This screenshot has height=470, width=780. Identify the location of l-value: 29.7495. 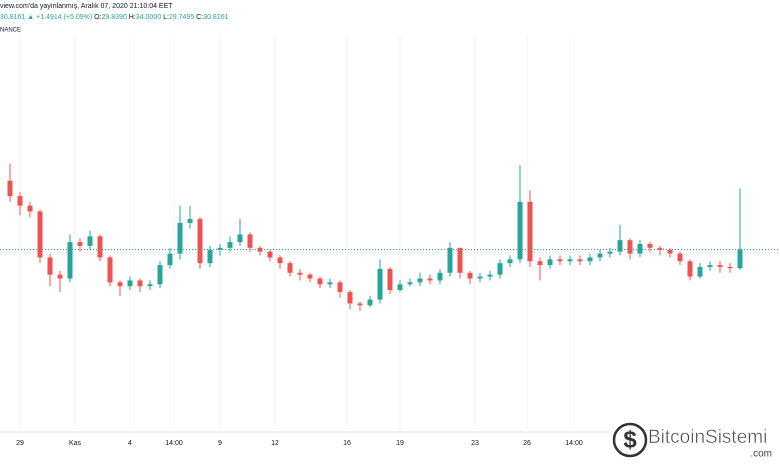
(181, 17).